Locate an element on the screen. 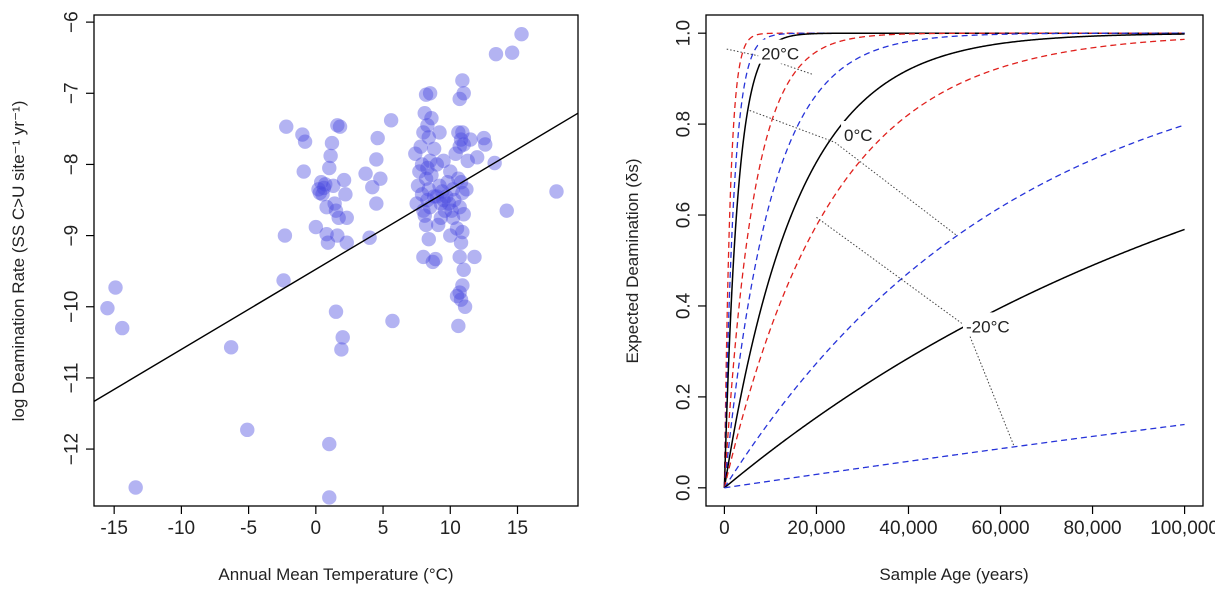  x-tick-label: 80,000 is located at coordinates (1092, 528).